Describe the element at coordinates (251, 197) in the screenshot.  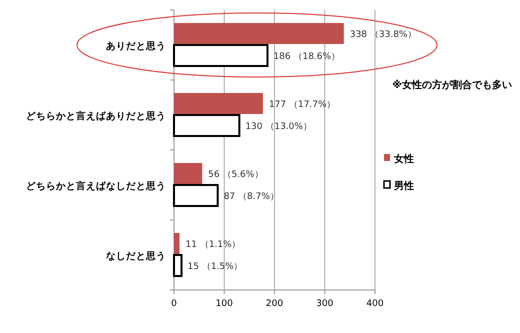
I see `data-label: 87 （8.7%）` at that location.